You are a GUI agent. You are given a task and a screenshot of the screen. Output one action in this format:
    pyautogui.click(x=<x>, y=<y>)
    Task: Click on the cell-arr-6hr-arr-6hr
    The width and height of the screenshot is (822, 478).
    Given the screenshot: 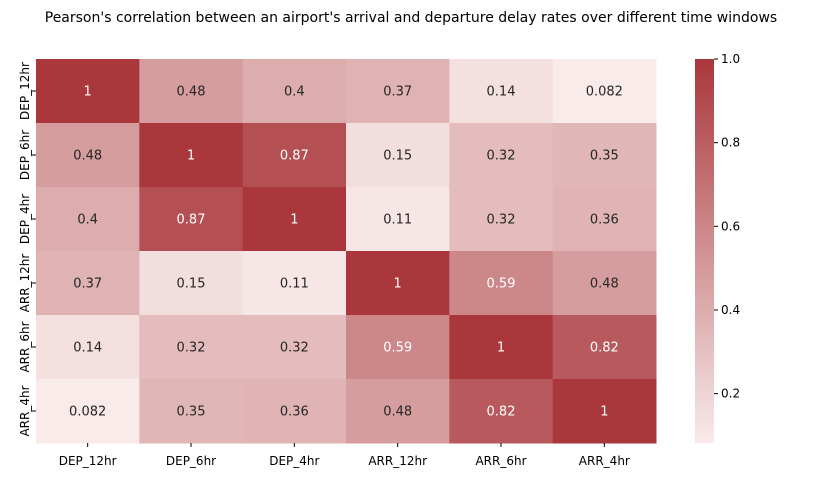 What is the action you would take?
    pyautogui.click(x=501, y=347)
    